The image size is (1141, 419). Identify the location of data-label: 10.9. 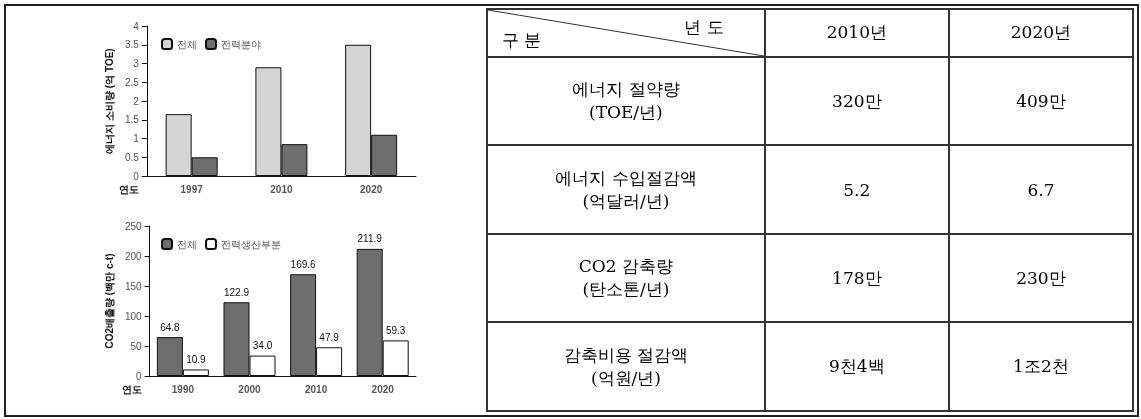
(196, 359).